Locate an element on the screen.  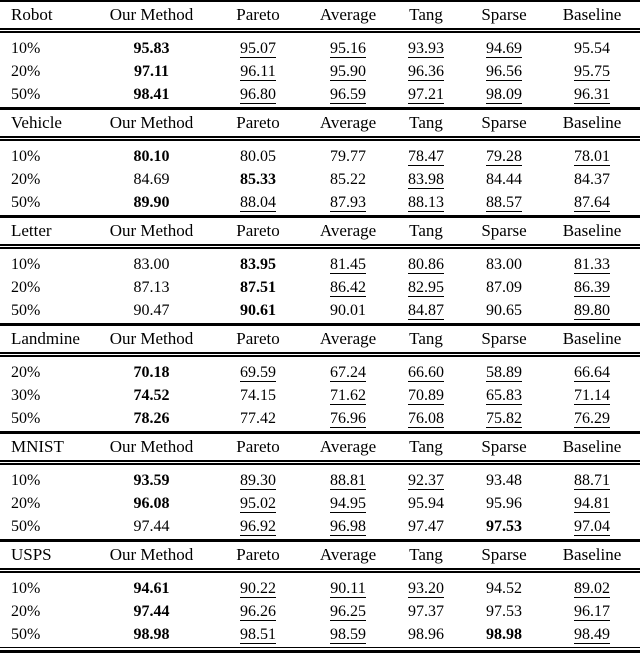
cell-value: 97.37 is located at coordinates (426, 611).